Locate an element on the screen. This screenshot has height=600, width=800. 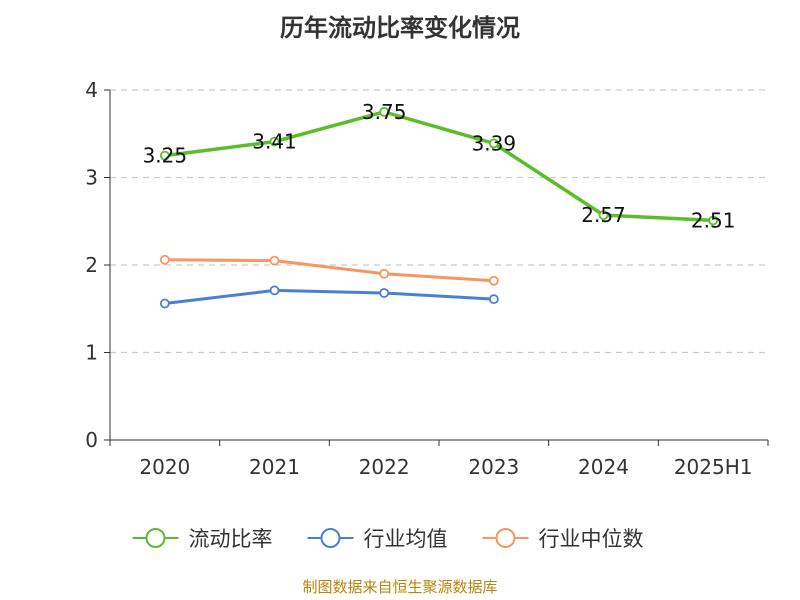
data-label: 2.57 is located at coordinates (603, 215).